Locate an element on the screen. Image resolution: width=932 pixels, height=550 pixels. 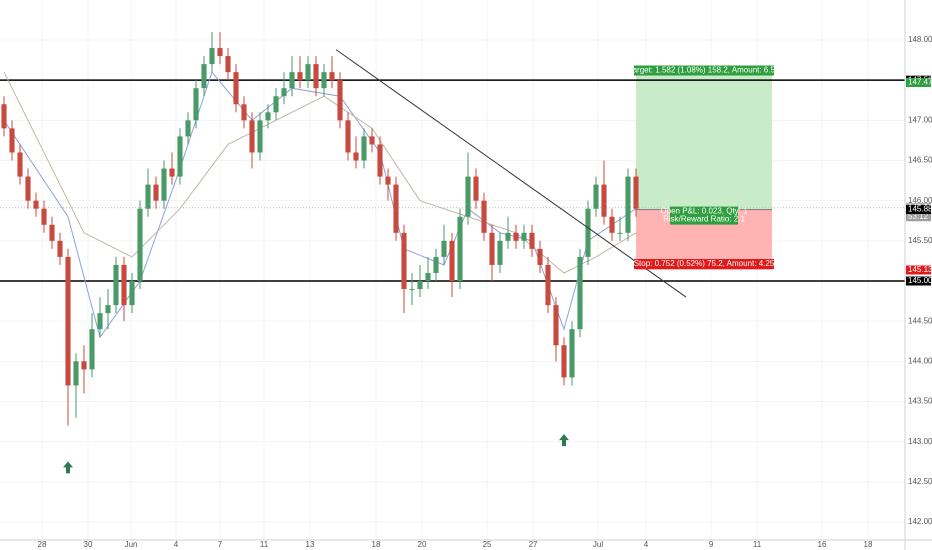
stop-label-bg is located at coordinates (704, 264).